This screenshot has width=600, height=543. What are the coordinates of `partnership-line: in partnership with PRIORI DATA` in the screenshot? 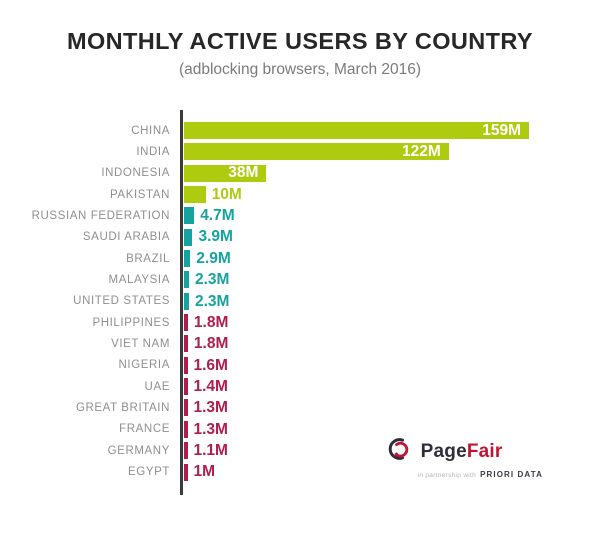 It's located at (480, 474).